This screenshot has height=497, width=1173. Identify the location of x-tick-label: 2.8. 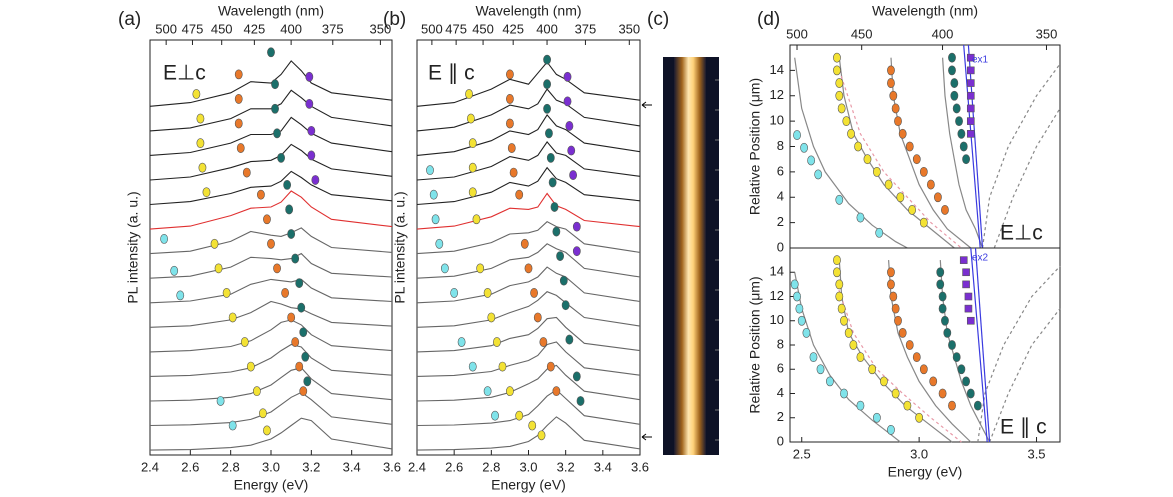
(231, 466).